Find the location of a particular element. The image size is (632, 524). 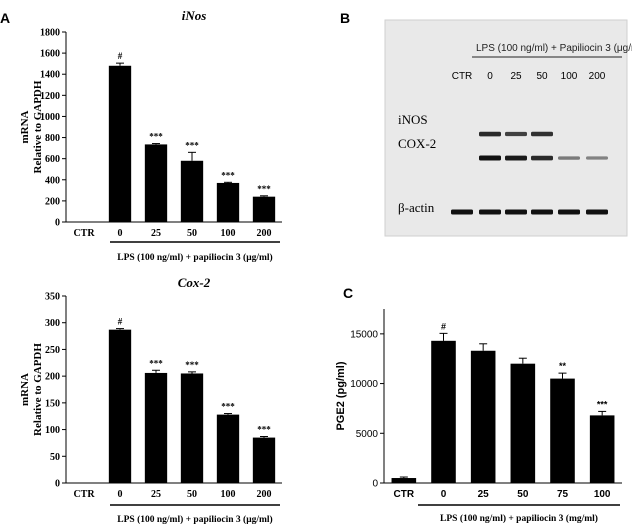

panel-label-c: C is located at coordinates (348, 293).